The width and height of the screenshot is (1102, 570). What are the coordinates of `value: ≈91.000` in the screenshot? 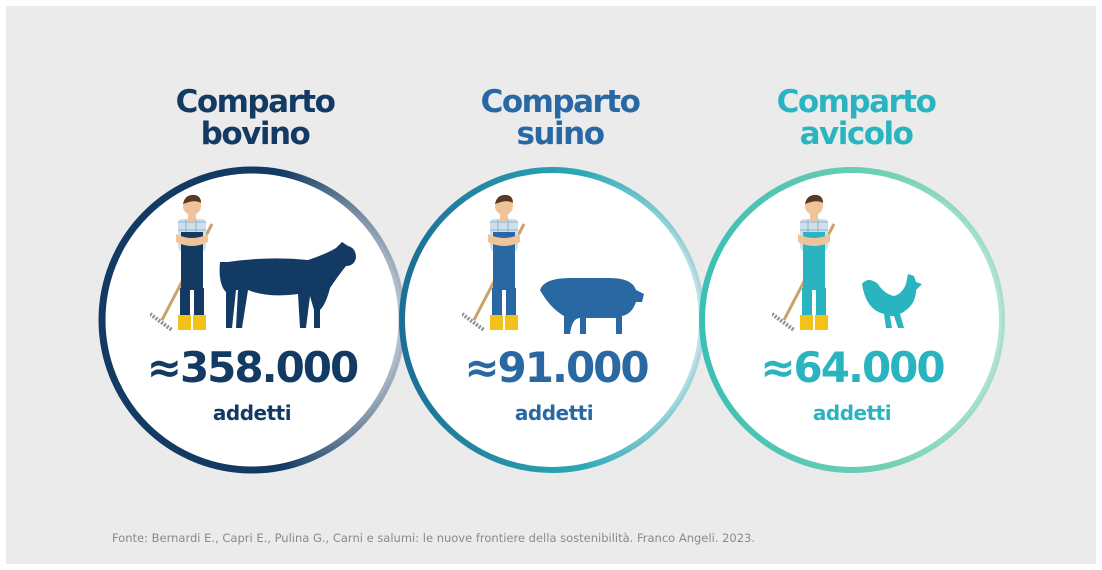 It's located at (556, 367).